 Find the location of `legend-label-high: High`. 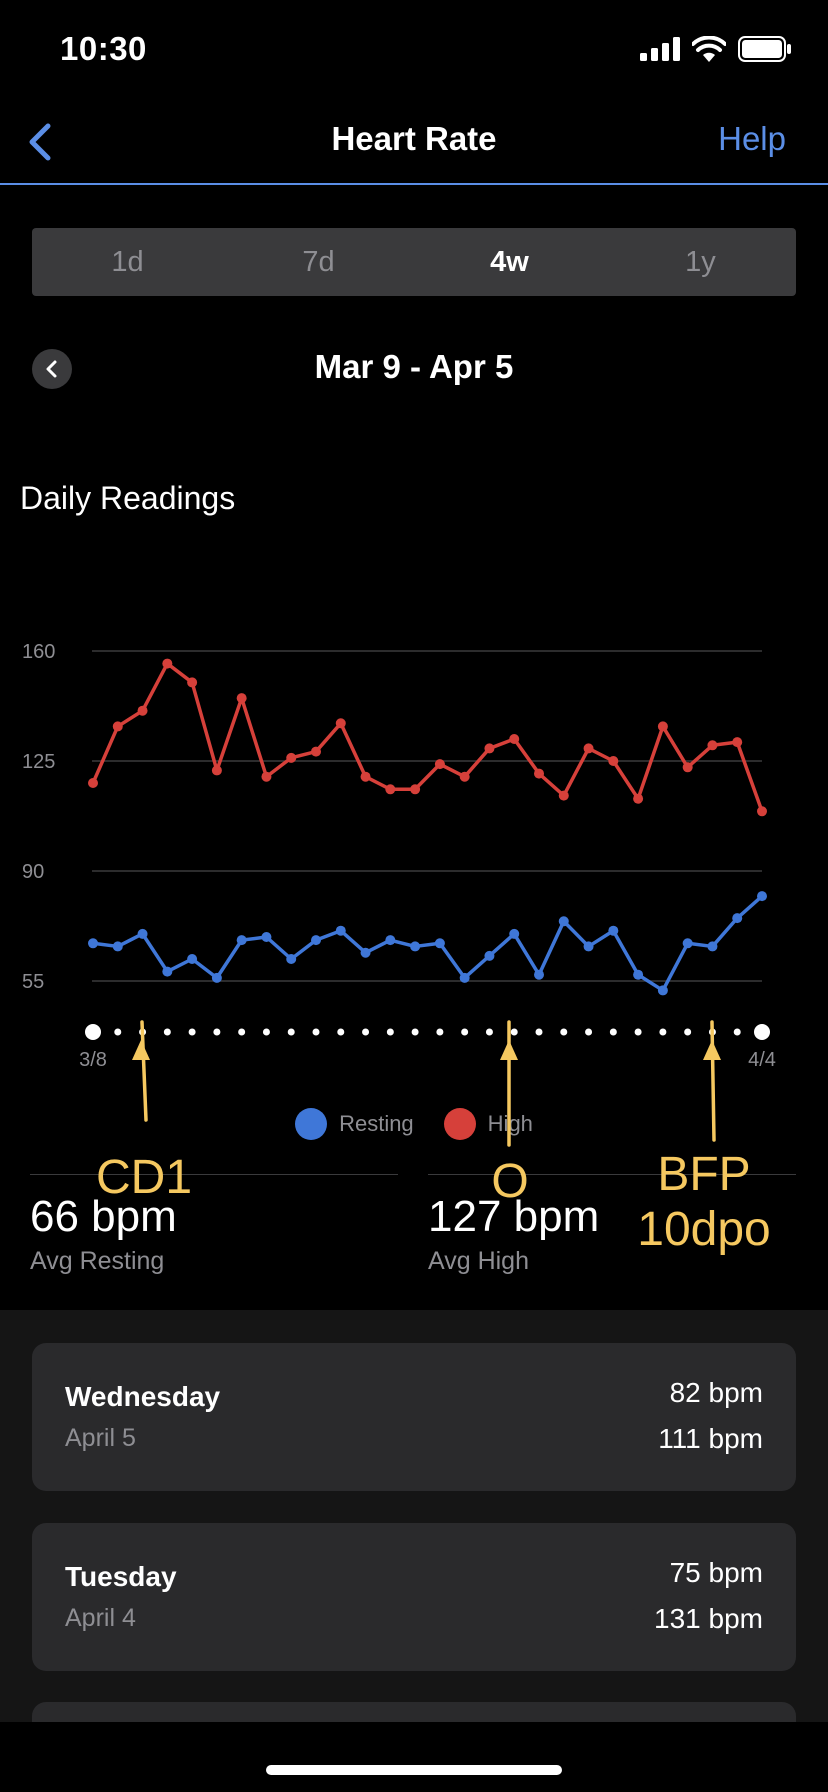

legend-label-high: High is located at coordinates (510, 1123).